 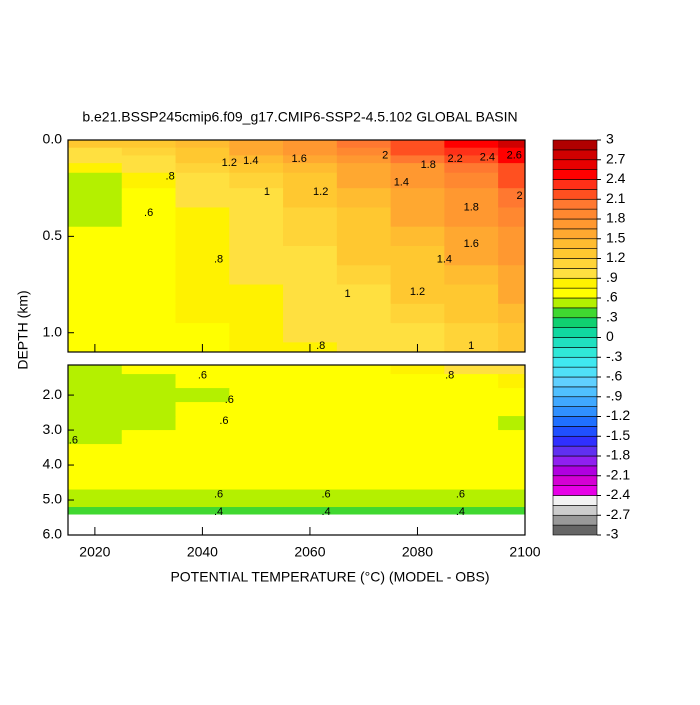 I want to click on colorbar-label: -.6, so click(x=614, y=376).